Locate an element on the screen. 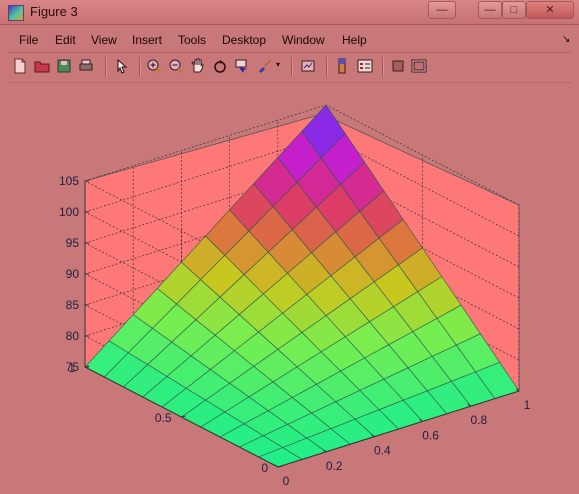 This screenshot has width=579, height=494. x-tick-label: 0.2 is located at coordinates (334, 466).